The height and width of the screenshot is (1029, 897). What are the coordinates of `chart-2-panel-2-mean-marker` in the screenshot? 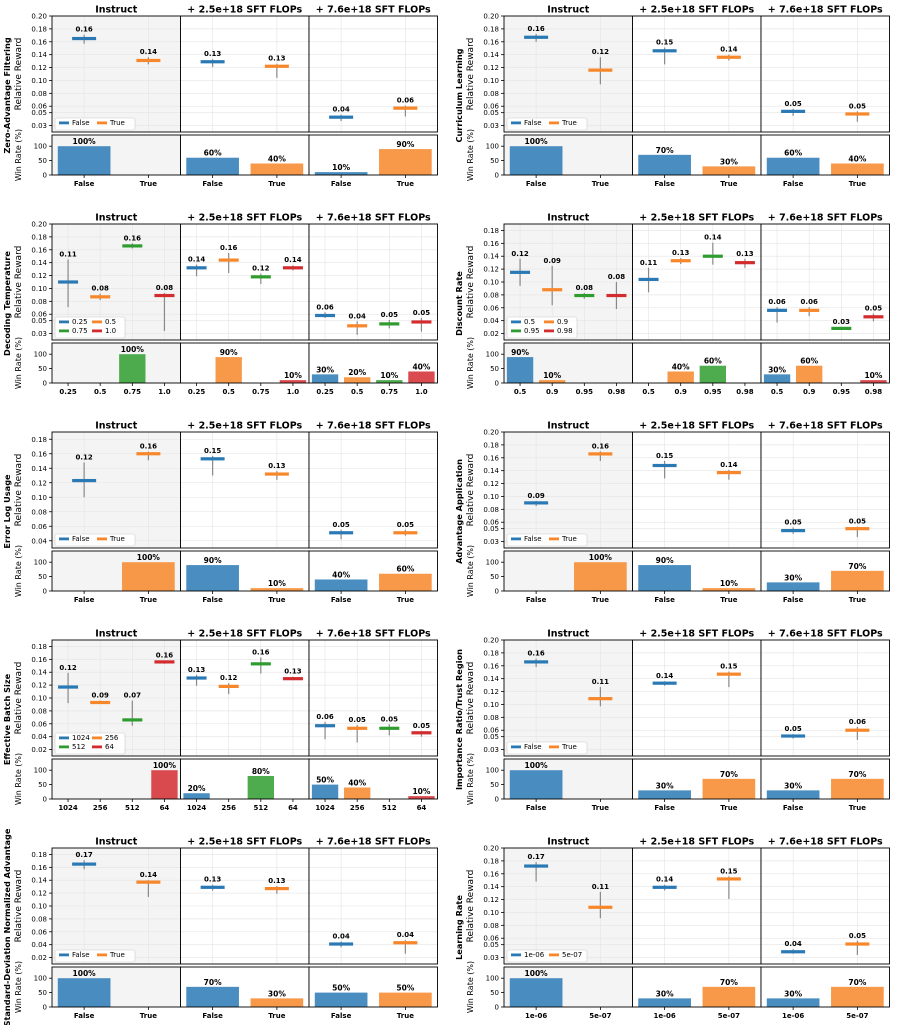 It's located at (389, 324).